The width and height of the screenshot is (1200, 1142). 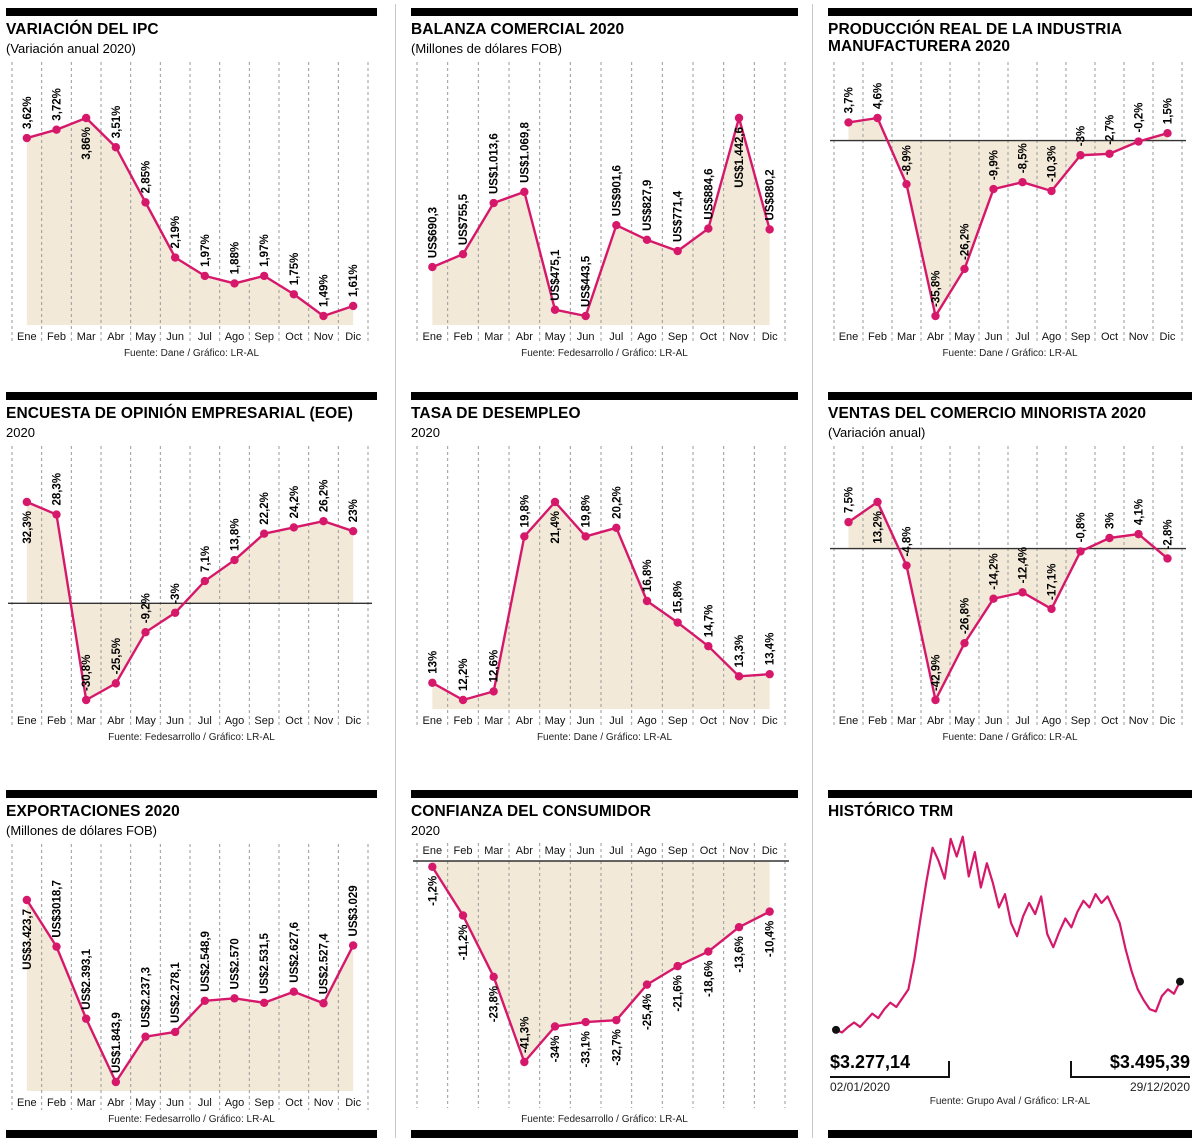 What do you see at coordinates (740, 651) in the screenshot?
I see `svg-text: 13,3%` at bounding box center [740, 651].